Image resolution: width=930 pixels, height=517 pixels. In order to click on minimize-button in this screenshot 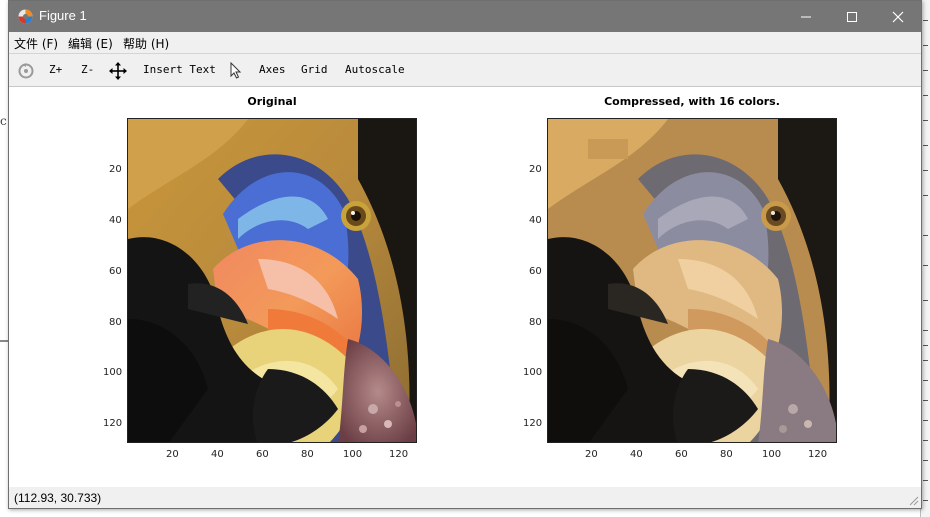, I will do `click(806, 16)`.